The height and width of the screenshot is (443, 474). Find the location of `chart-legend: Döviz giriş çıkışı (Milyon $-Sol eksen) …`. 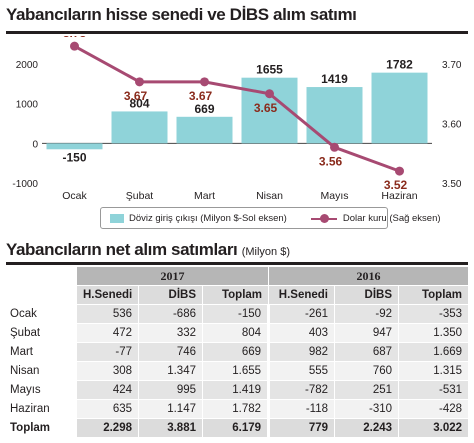

chart-legend: Döviz giriş çıkışı (Milyon $-Sol eksen) … is located at coordinates (270, 218).